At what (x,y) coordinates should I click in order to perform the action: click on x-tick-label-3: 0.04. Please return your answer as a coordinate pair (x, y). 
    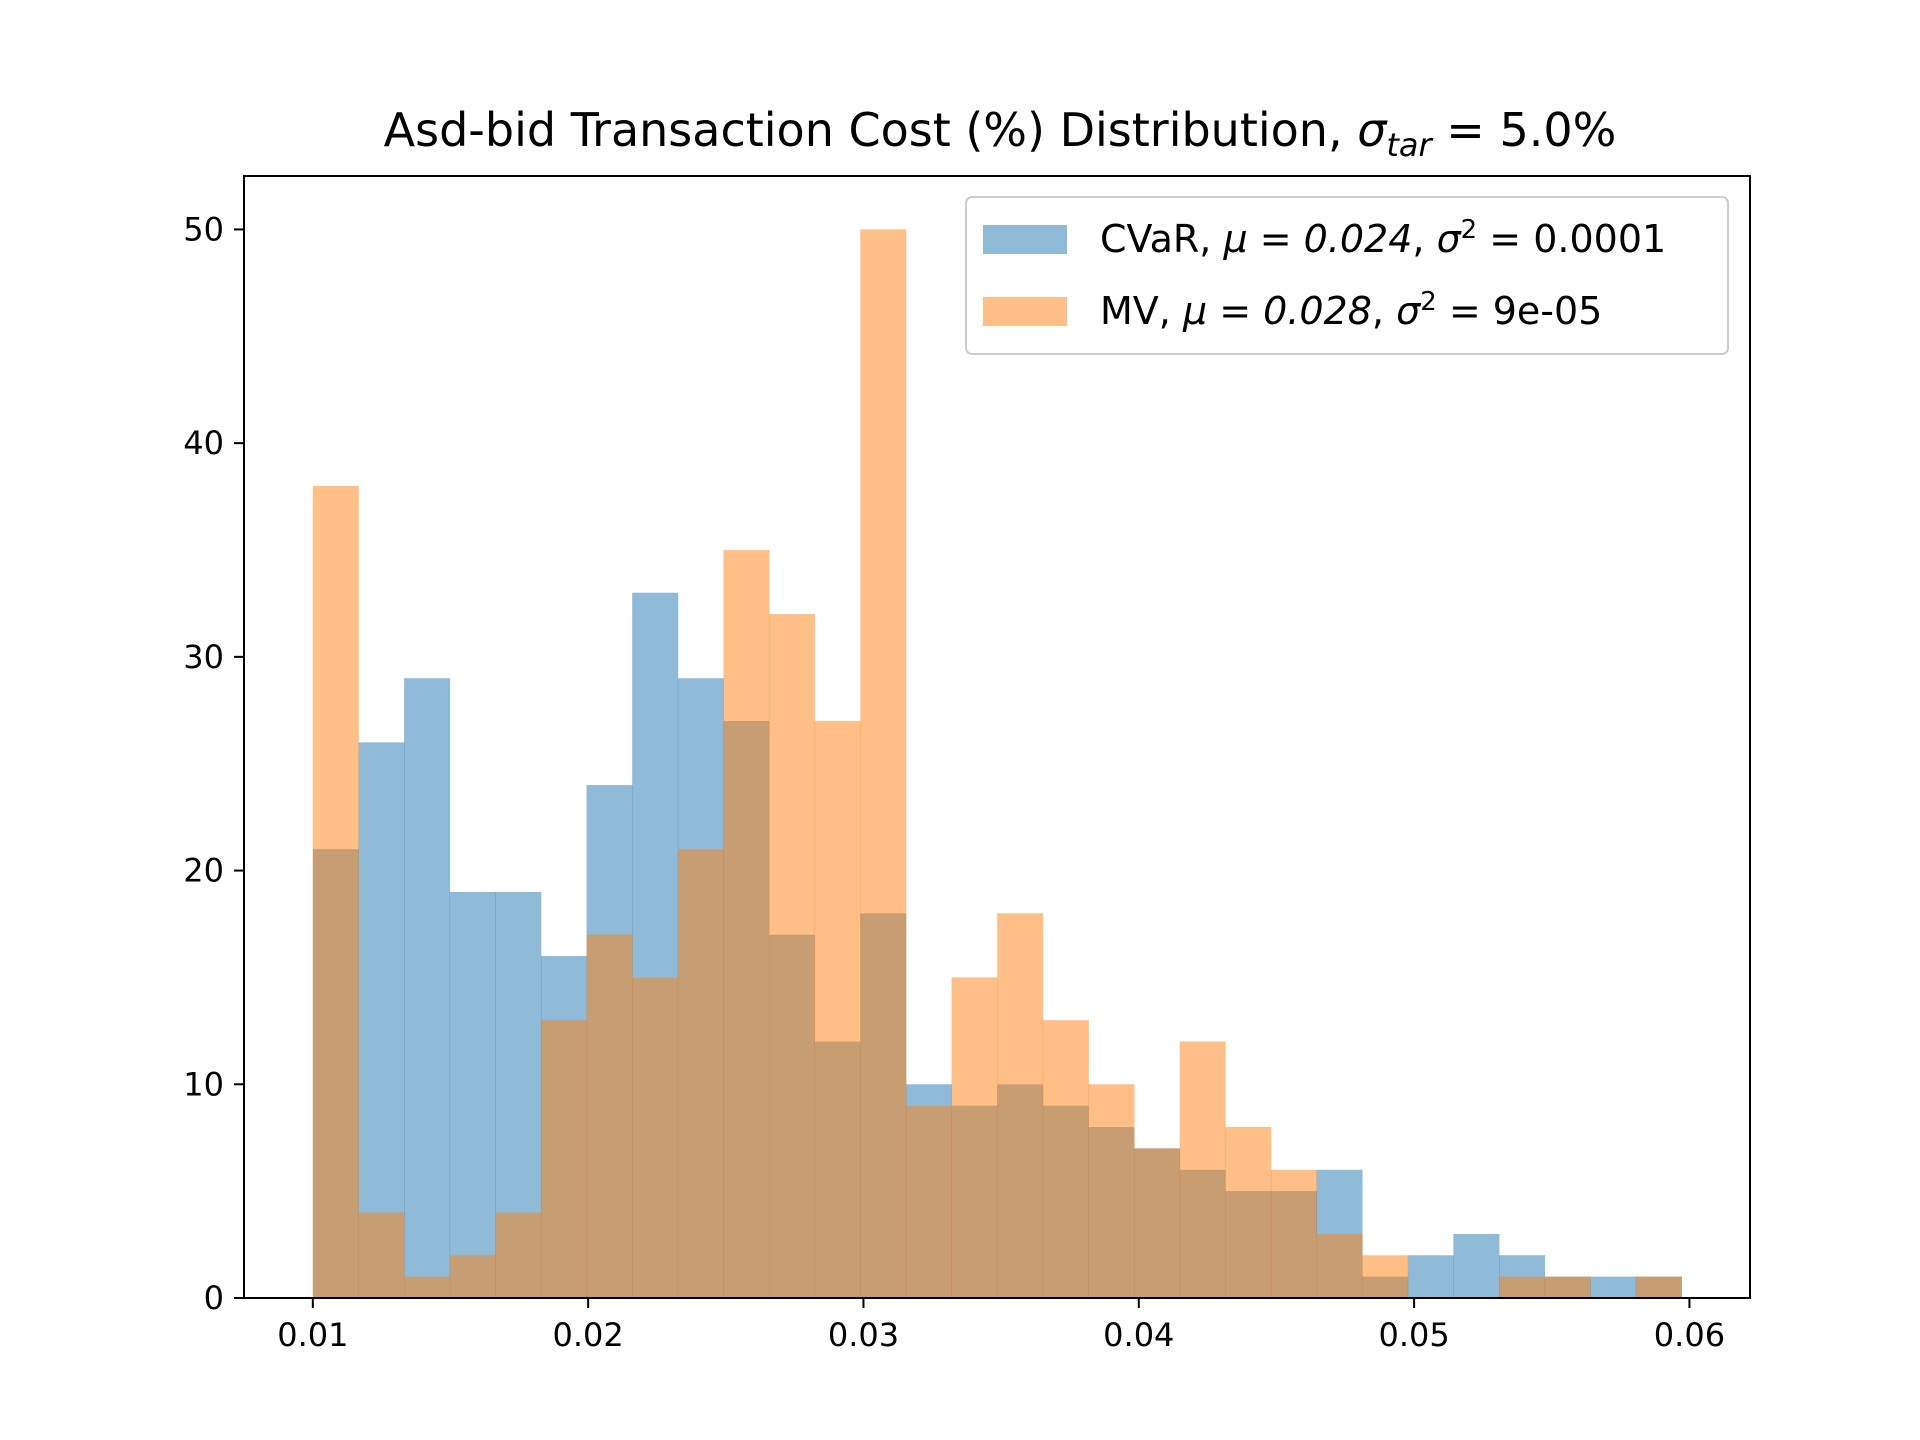
    Looking at the image, I should click on (1138, 1335).